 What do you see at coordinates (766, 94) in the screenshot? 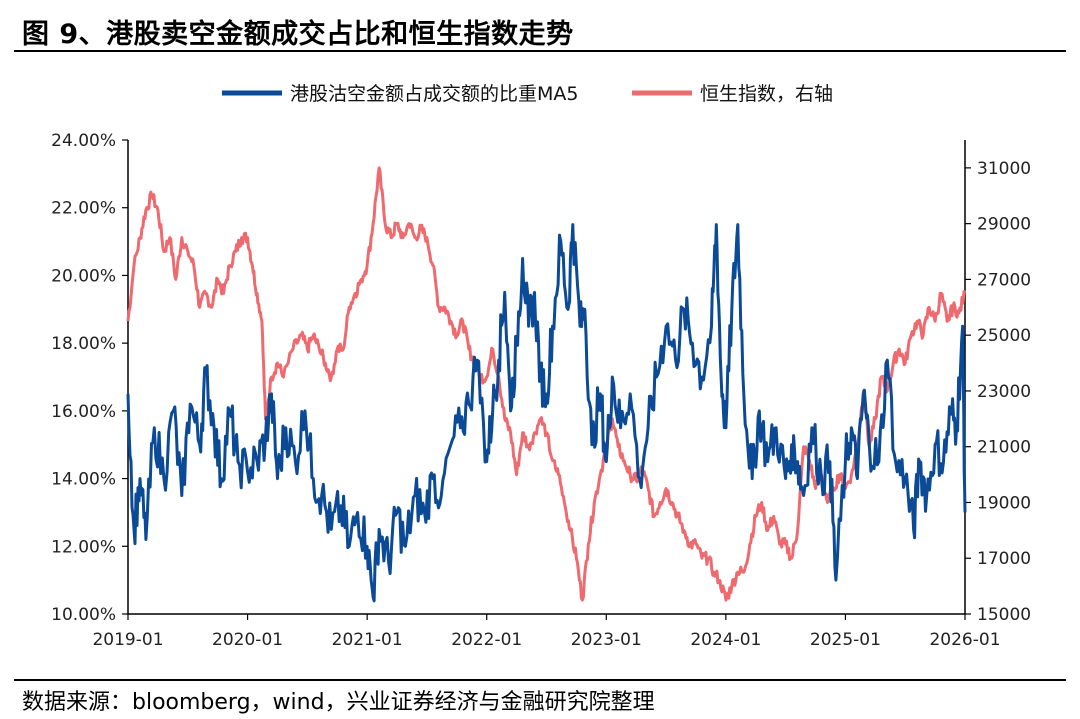
I see `legend-label-series2: 恒生指数，右轴` at bounding box center [766, 94].